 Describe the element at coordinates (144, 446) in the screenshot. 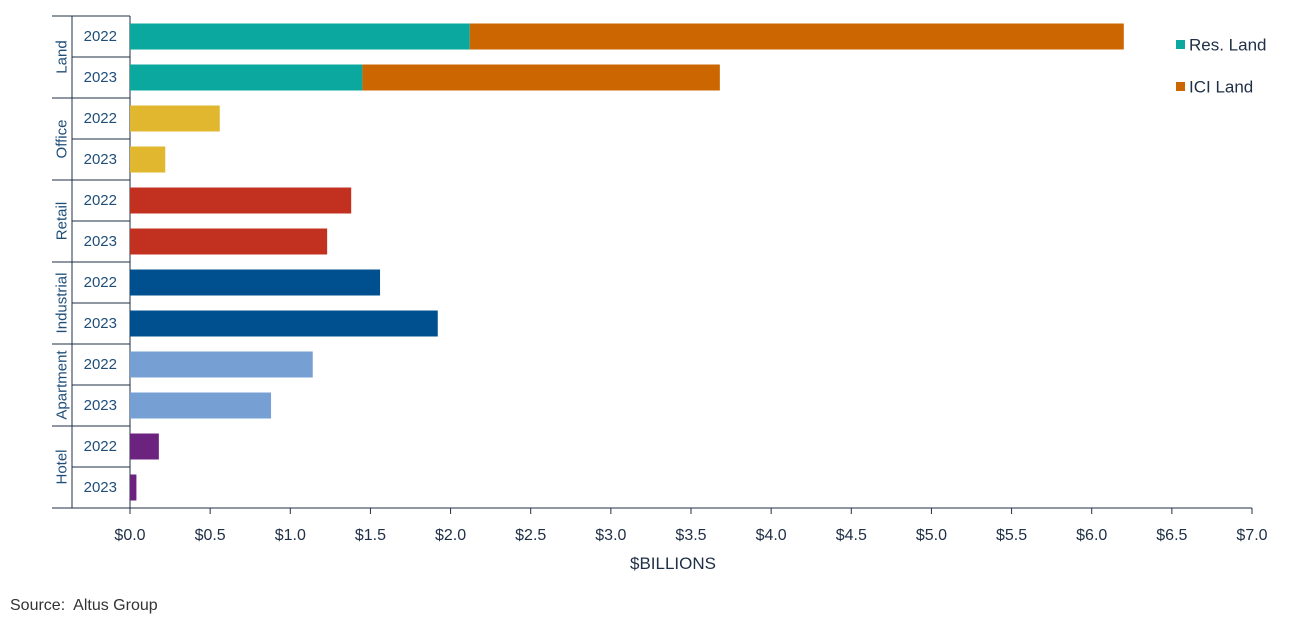

I see `bar-hotel-2022-hotel` at that location.